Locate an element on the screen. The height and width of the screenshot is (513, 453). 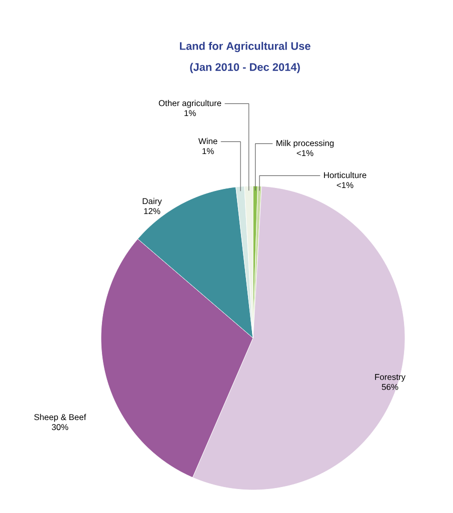
slice-label: Dairy is located at coordinates (152, 202).